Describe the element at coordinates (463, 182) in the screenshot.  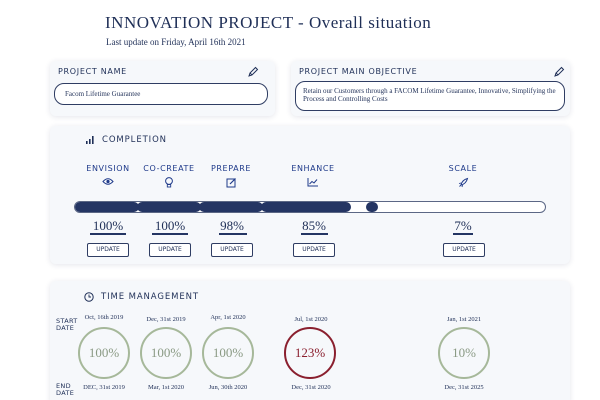
I see `rocket-icon` at that location.